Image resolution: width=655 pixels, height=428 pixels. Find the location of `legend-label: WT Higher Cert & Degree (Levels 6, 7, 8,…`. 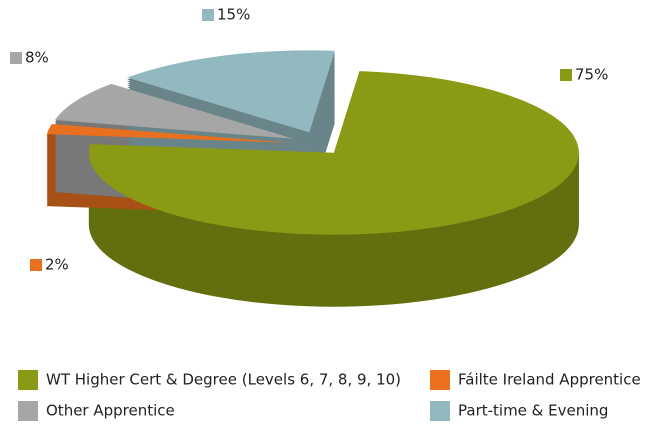

legend-label: WT Higher Cert & Degree (Levels 6, 7, 8,… is located at coordinates (223, 380).